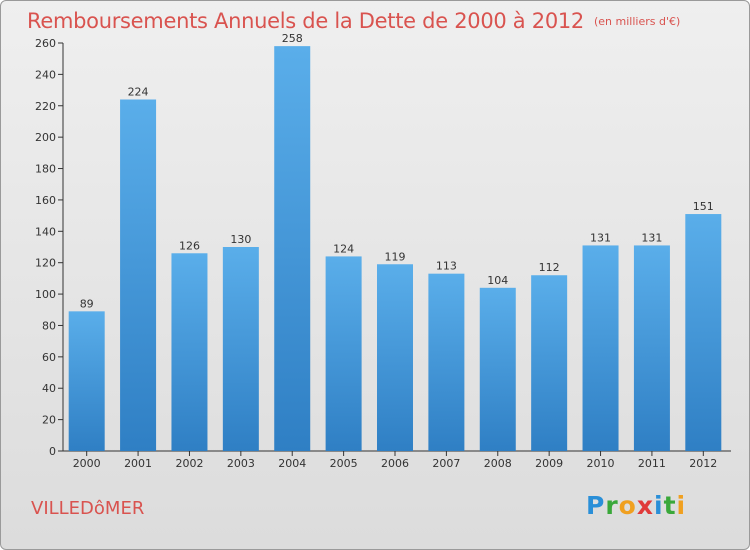 The image size is (750, 550). What do you see at coordinates (87, 303) in the screenshot?
I see `data-label: 89` at bounding box center [87, 303].